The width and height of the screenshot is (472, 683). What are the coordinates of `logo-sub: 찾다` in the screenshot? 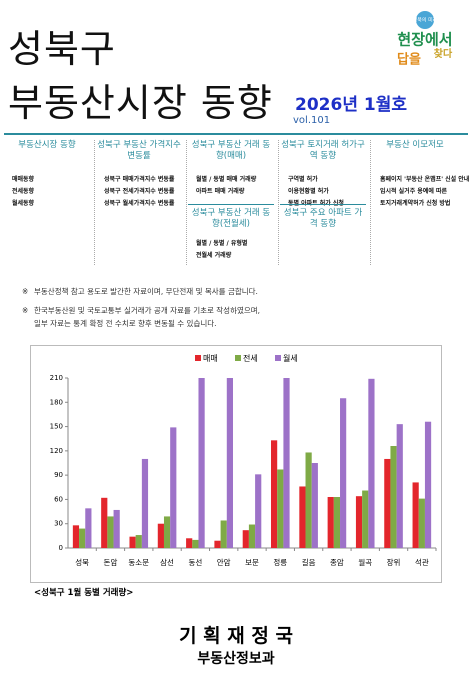 It's located at (443, 53).